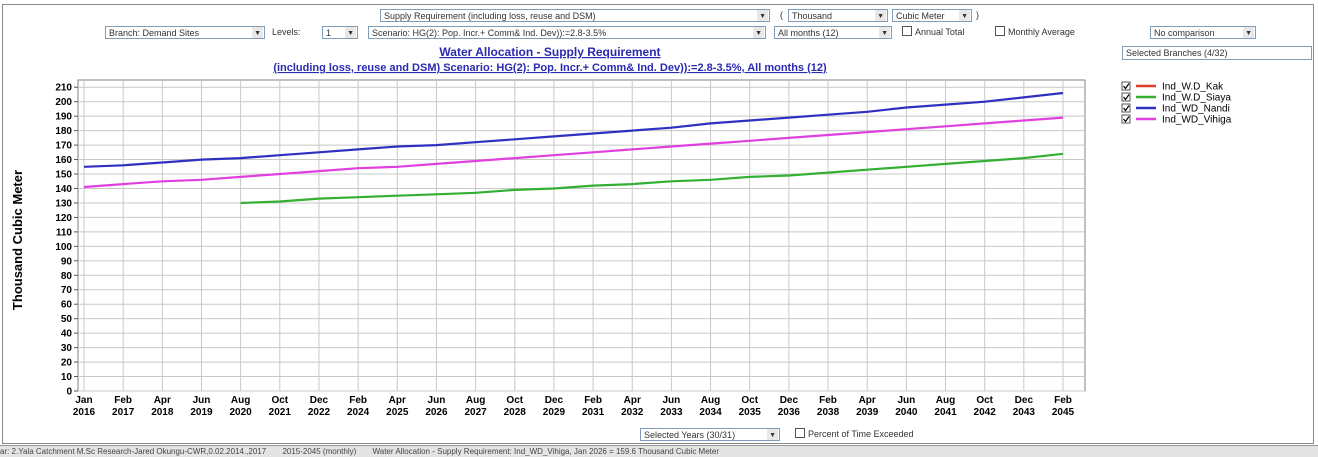 The image size is (1318, 457). I want to click on x-tick-label: Feb 2045, so click(1063, 406).